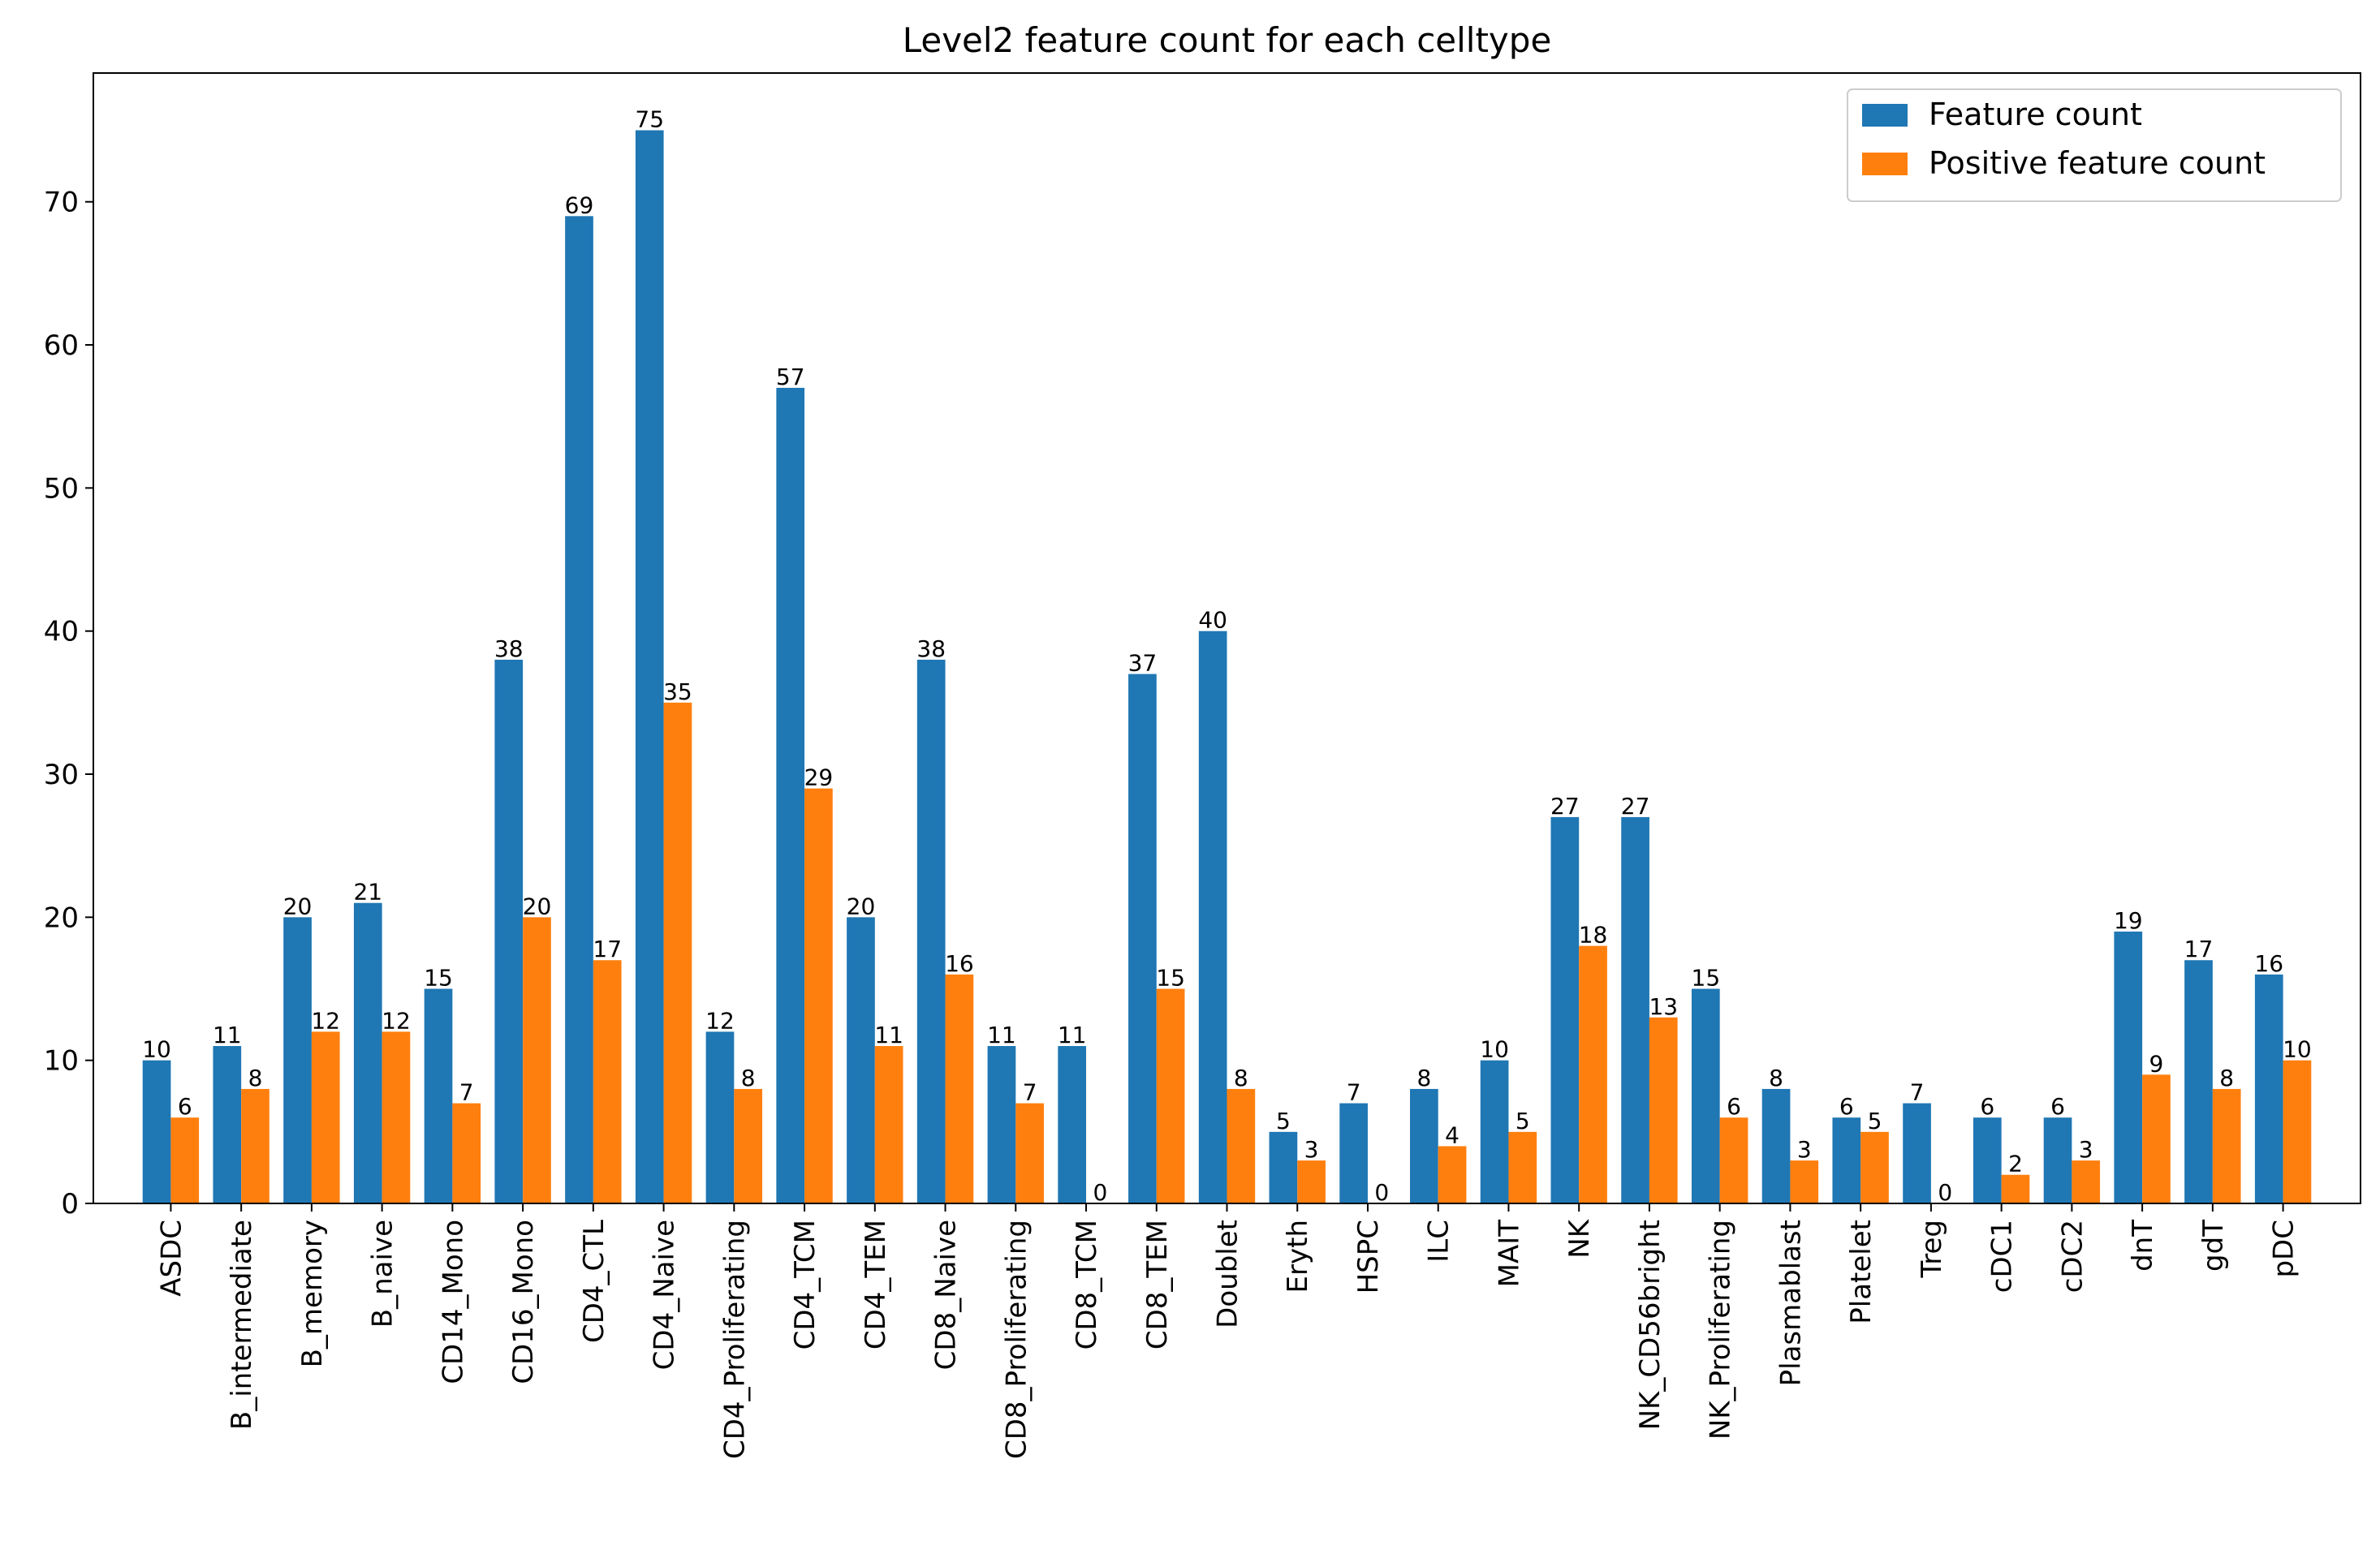 The height and width of the screenshot is (1541, 2380). Describe the element at coordinates (1875, 1167) in the screenshot. I see `bar-positive-feature-count-Platelet` at that location.